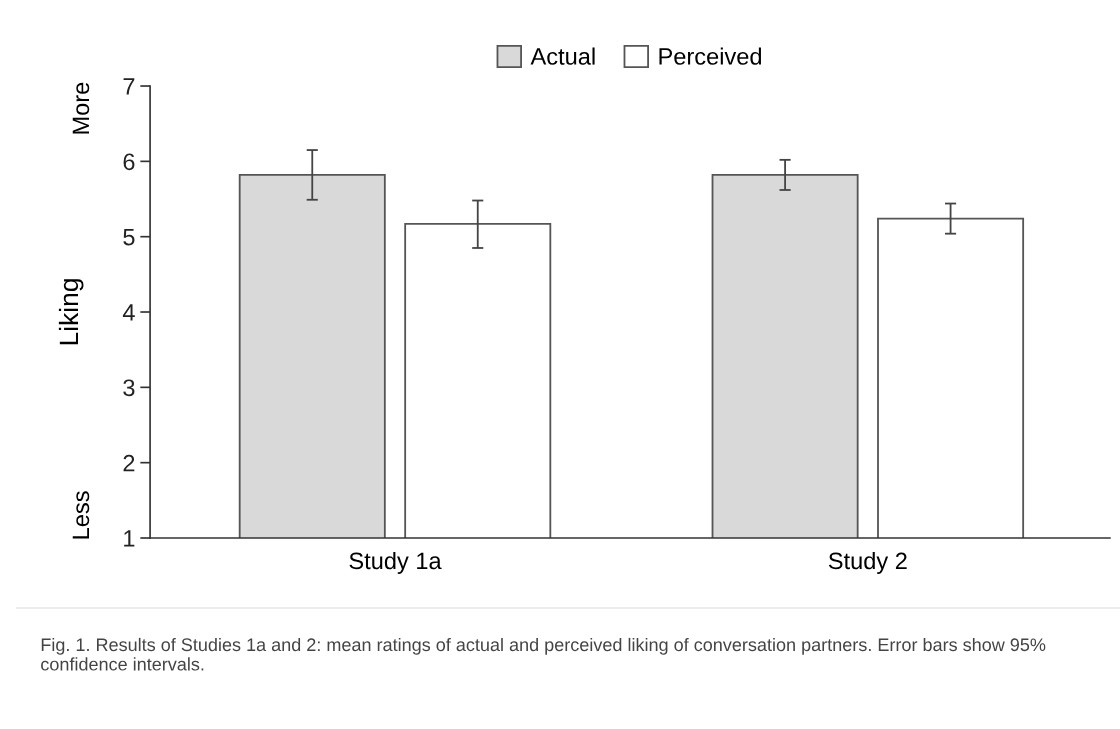  What do you see at coordinates (129, 162) in the screenshot?
I see `y-tick-label: 6` at bounding box center [129, 162].